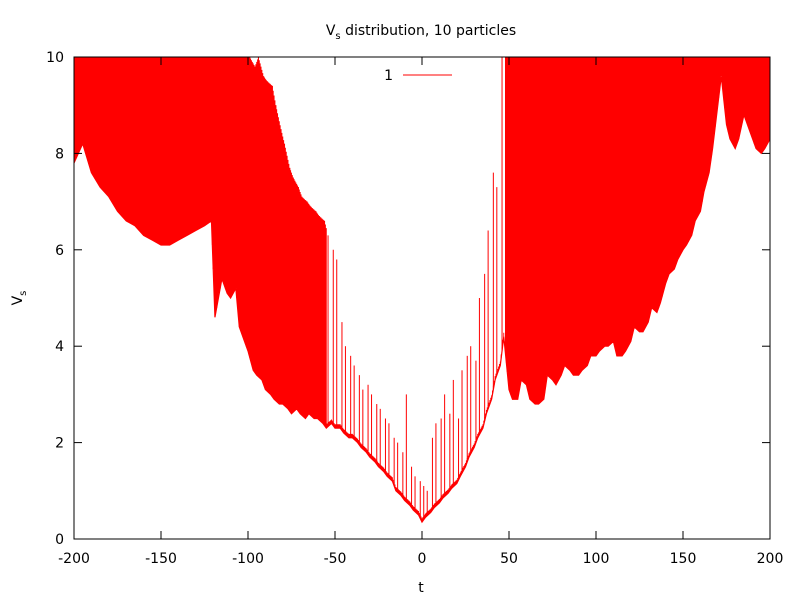 The image size is (800, 600). Describe the element at coordinates (429, 31) in the screenshot. I see `chart-title-rest: distribution, 10 particles` at that location.